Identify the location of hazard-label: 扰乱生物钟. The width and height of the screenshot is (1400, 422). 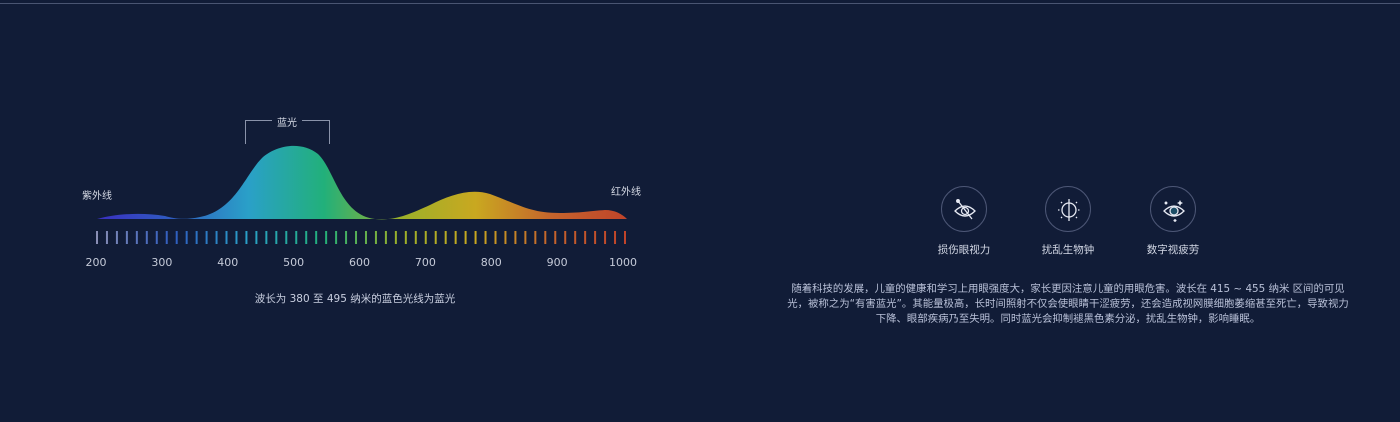
(1068, 250).